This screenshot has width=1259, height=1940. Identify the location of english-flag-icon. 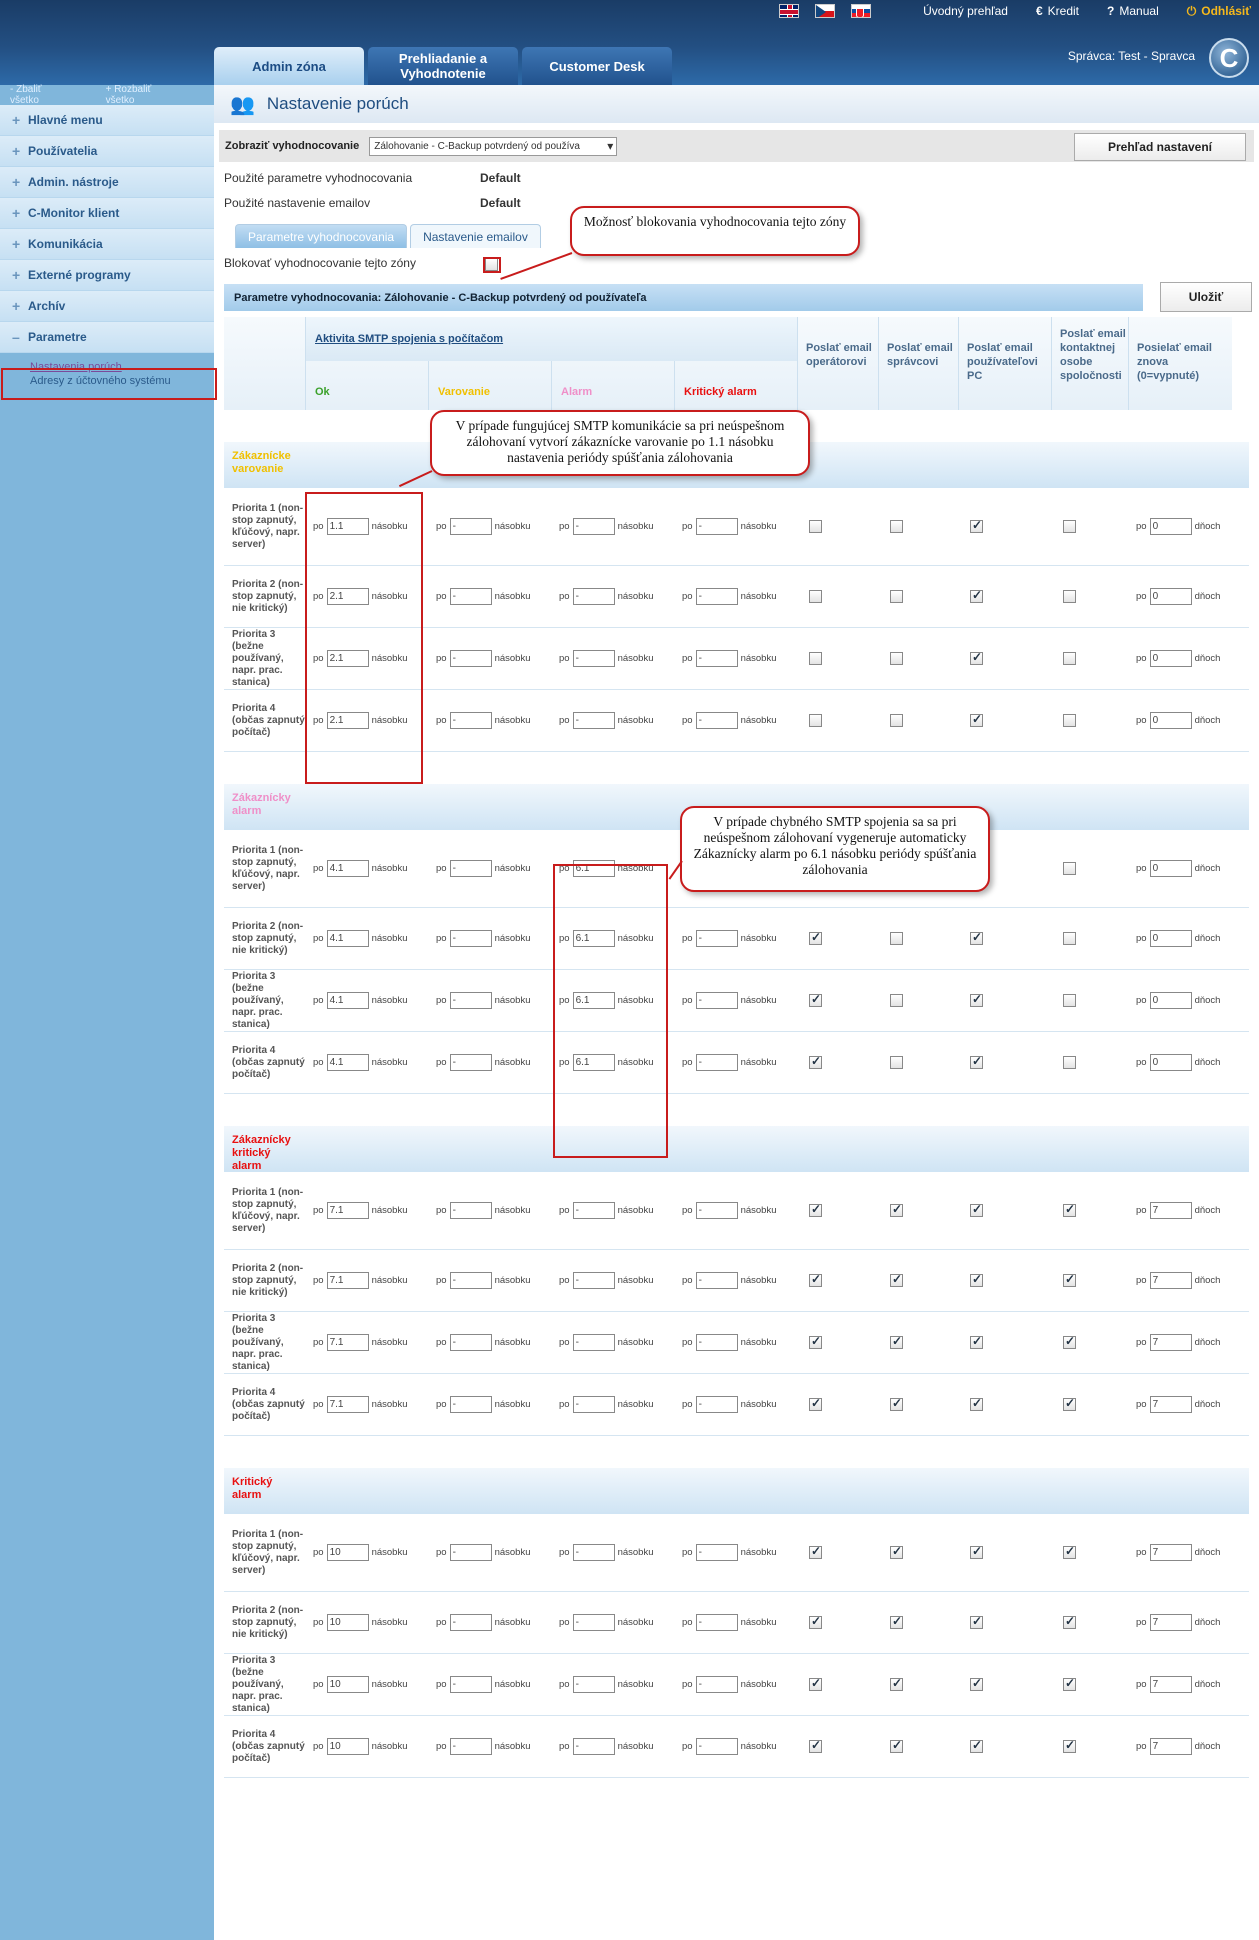
(789, 11).